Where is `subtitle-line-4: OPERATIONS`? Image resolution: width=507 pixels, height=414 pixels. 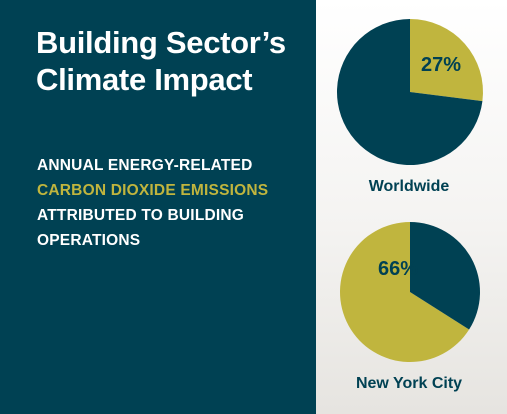 subtitle-line-4: OPERATIONS is located at coordinates (89, 240).